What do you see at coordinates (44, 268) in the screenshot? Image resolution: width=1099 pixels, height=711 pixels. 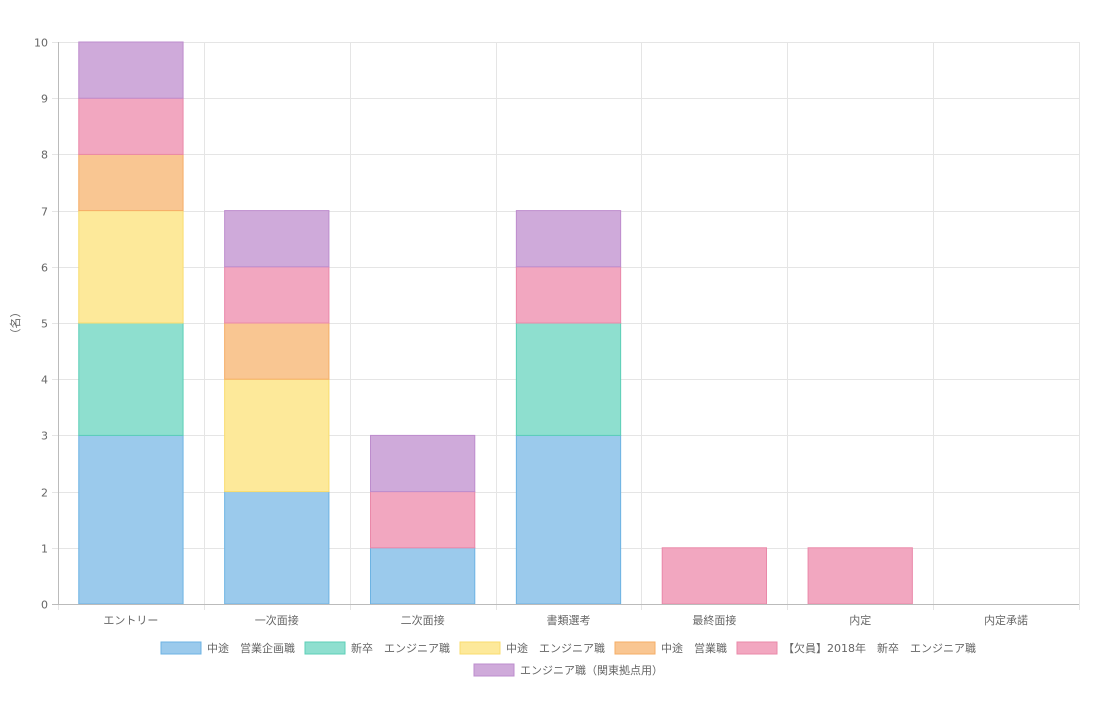 I see `y-tick-label: 6` at bounding box center [44, 268].